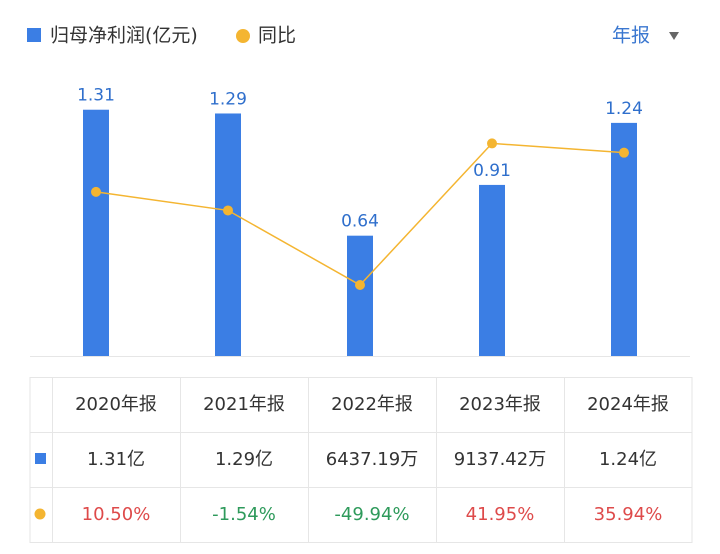 The height and width of the screenshot is (554, 720). I want to click on table-cell: 1.24亿, so click(628, 459).